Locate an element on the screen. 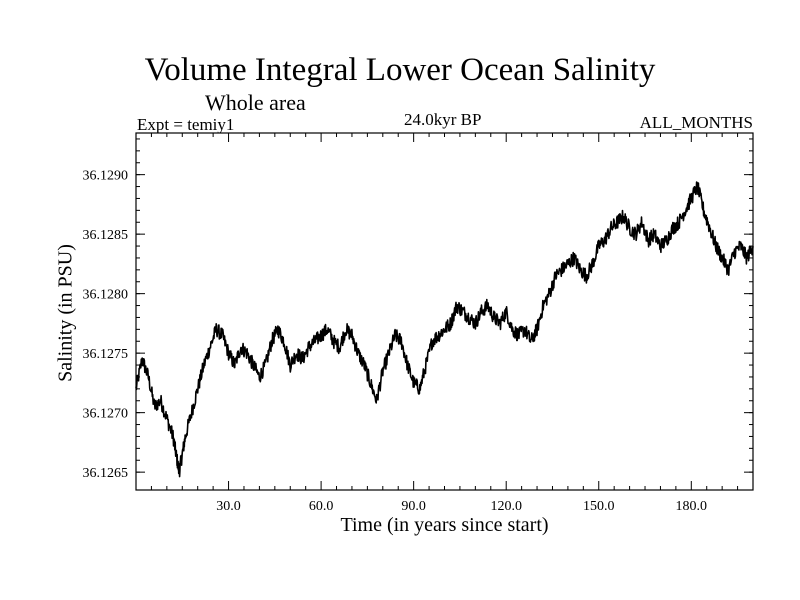 This screenshot has width=800, height=600. chart-title: Volume Integral Lower Ocean Salinity is located at coordinates (400, 70).